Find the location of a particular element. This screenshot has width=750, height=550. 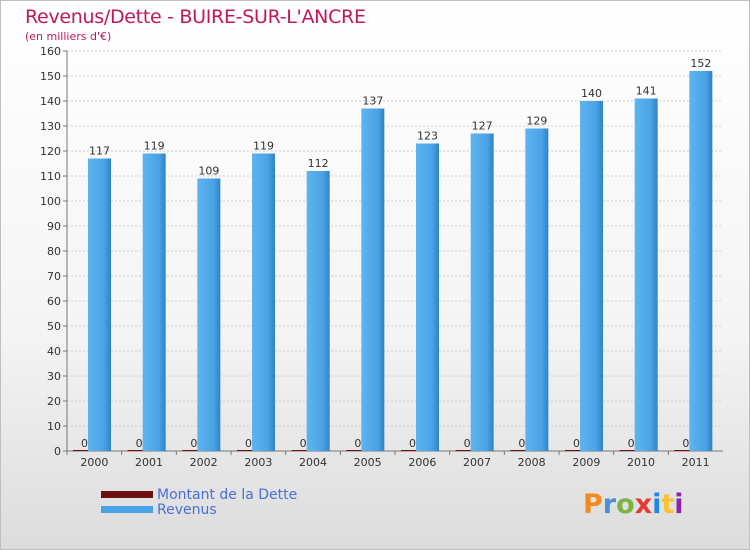

data-label-revenus: 117 is located at coordinates (99, 151).